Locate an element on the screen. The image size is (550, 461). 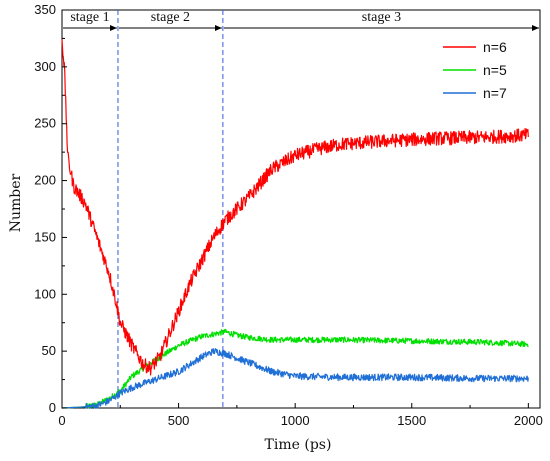
x-axis-title: Time (ps) is located at coordinates (298, 445).